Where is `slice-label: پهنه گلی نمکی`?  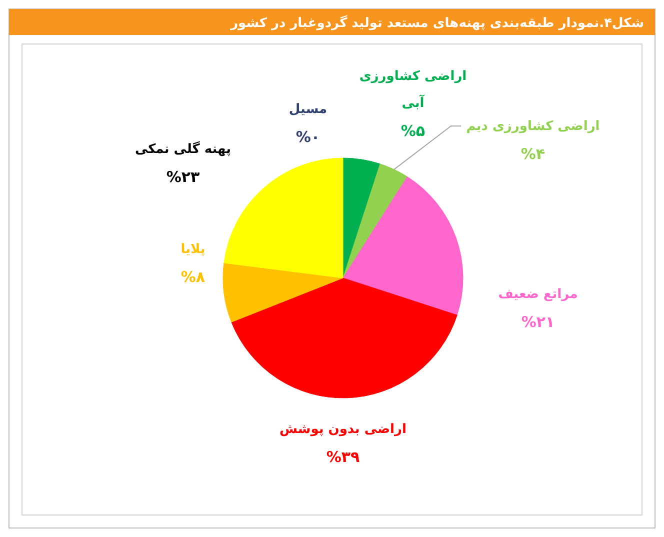
slice-label: پهنه گلی نمکی is located at coordinates (183, 149).